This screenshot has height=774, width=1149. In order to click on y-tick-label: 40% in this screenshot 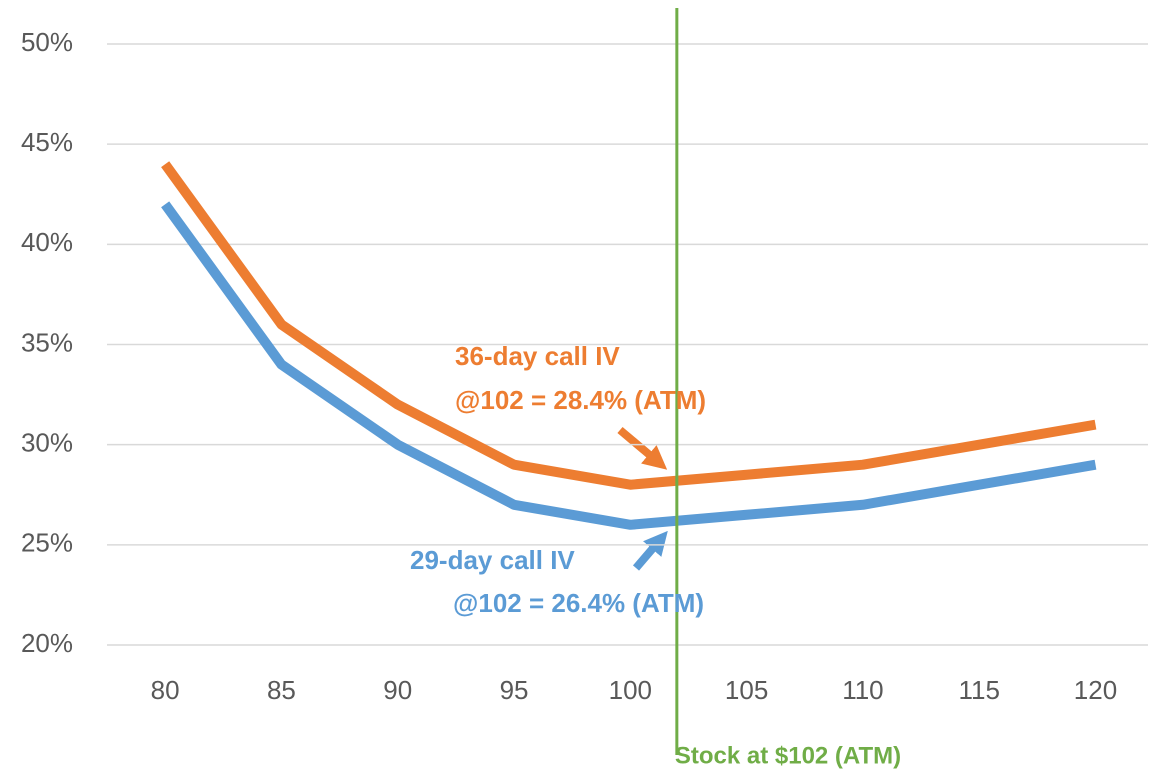, I will do `click(47, 242)`.